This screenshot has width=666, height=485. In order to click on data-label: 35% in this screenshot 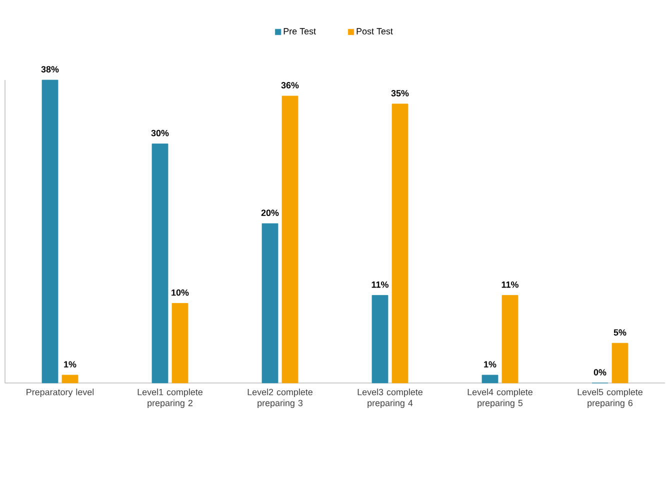, I will do `click(400, 93)`.